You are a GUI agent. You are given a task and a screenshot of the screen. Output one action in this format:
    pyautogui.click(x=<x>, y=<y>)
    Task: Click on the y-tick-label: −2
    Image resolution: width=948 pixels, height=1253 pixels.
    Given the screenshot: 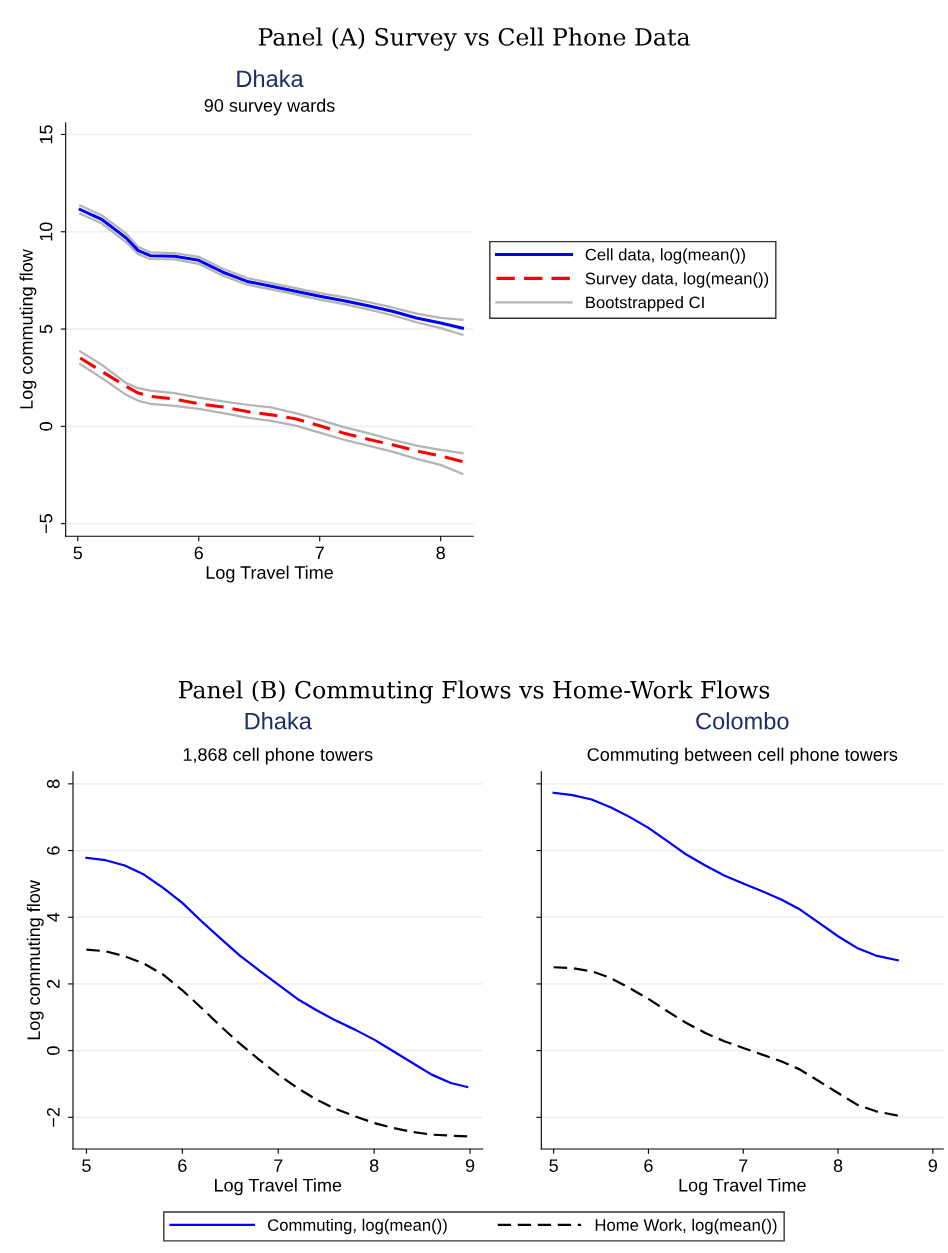 What is the action you would take?
    pyautogui.click(x=53, y=1117)
    